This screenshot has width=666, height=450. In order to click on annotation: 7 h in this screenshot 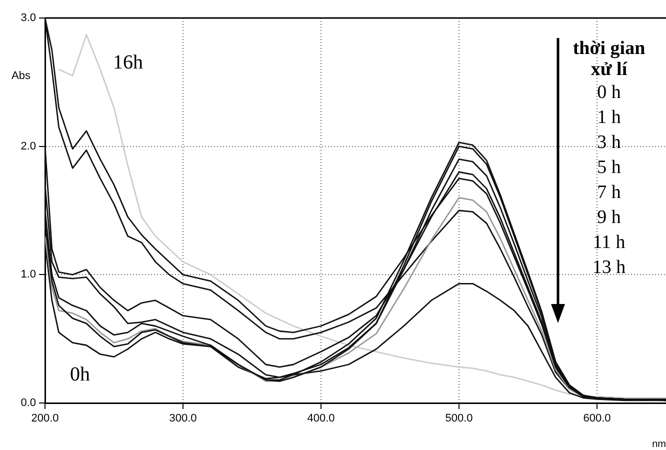, I will do `click(609, 193)`.